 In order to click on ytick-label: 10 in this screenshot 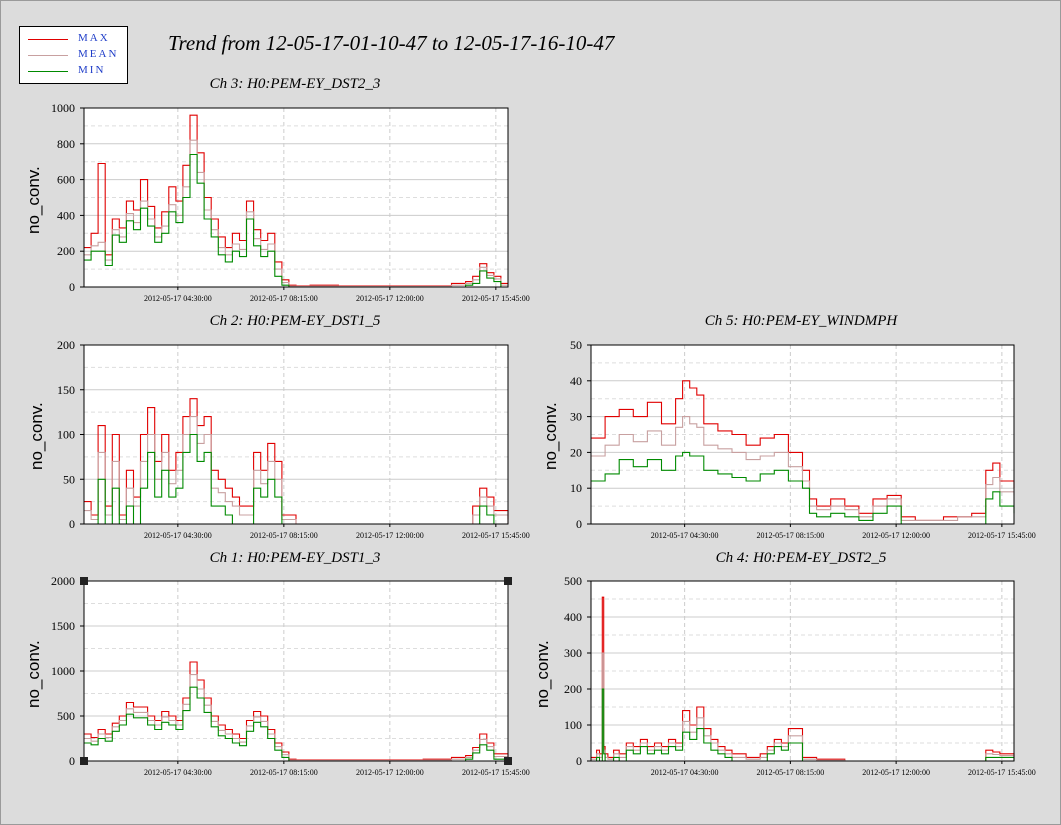, I will do `click(576, 488)`.